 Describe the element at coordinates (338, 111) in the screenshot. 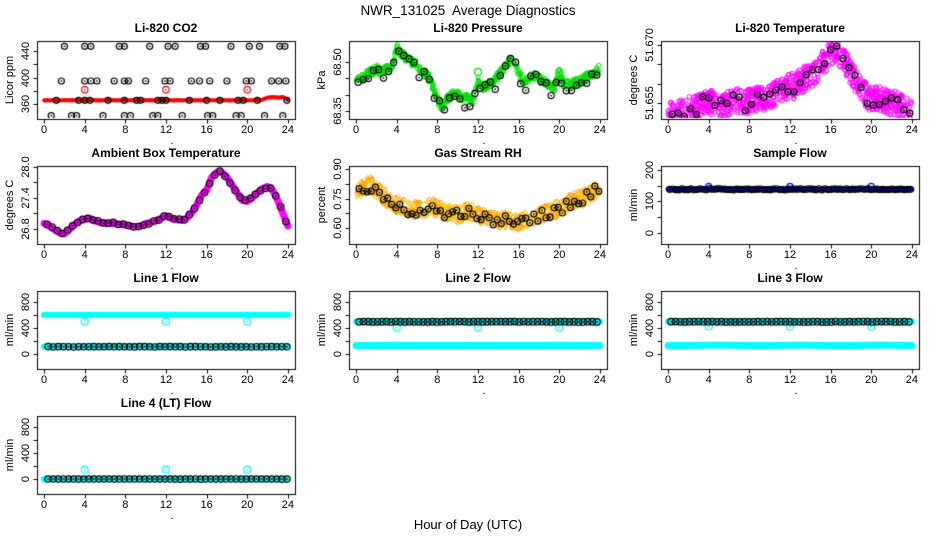

I see `y-tick-label: 68.35` at that location.